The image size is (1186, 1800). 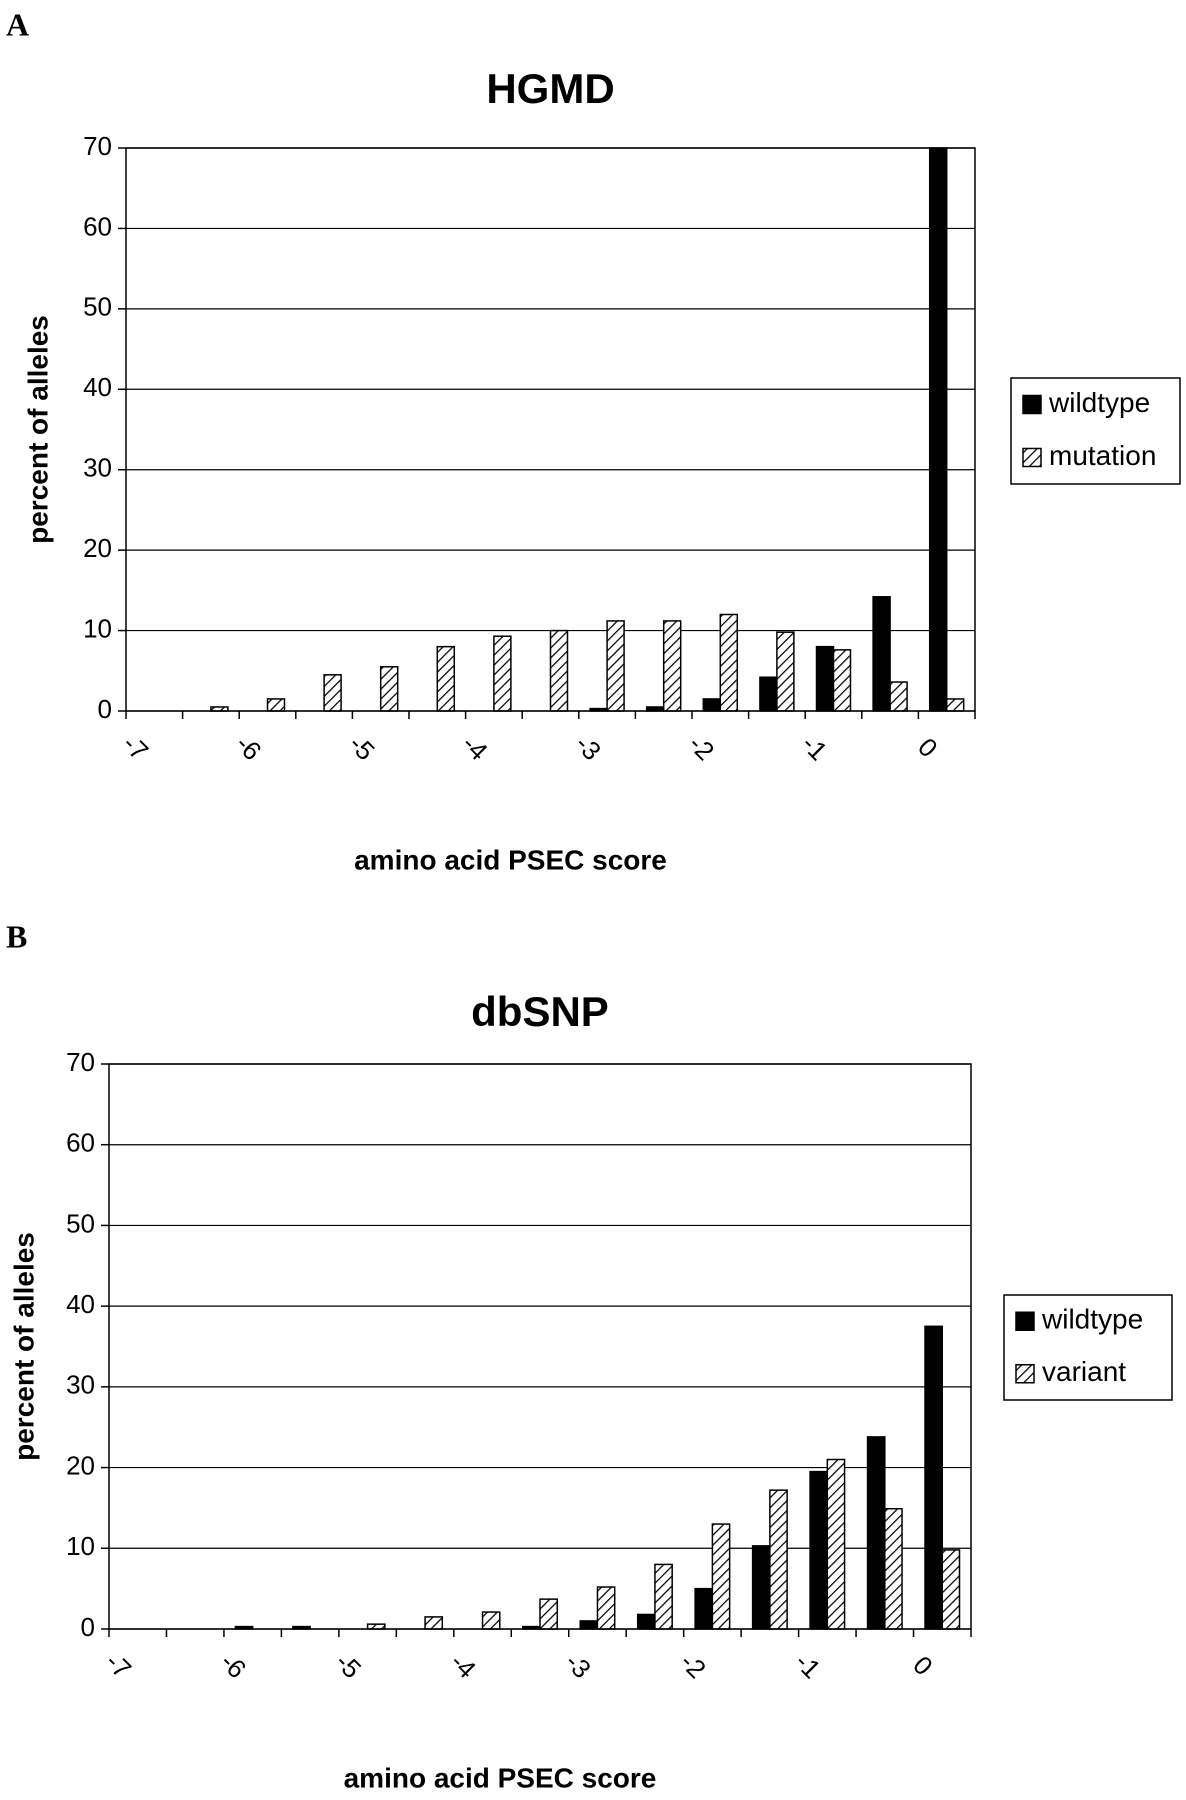 What do you see at coordinates (540, 1011) in the screenshot?
I see `chart-title: dbSNP` at bounding box center [540, 1011].